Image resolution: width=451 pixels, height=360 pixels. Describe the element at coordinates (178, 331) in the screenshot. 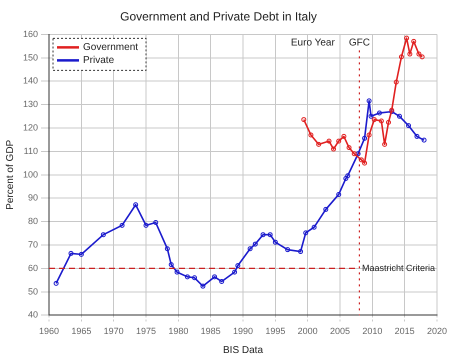

I see `x-tick-label: 1980` at that location.